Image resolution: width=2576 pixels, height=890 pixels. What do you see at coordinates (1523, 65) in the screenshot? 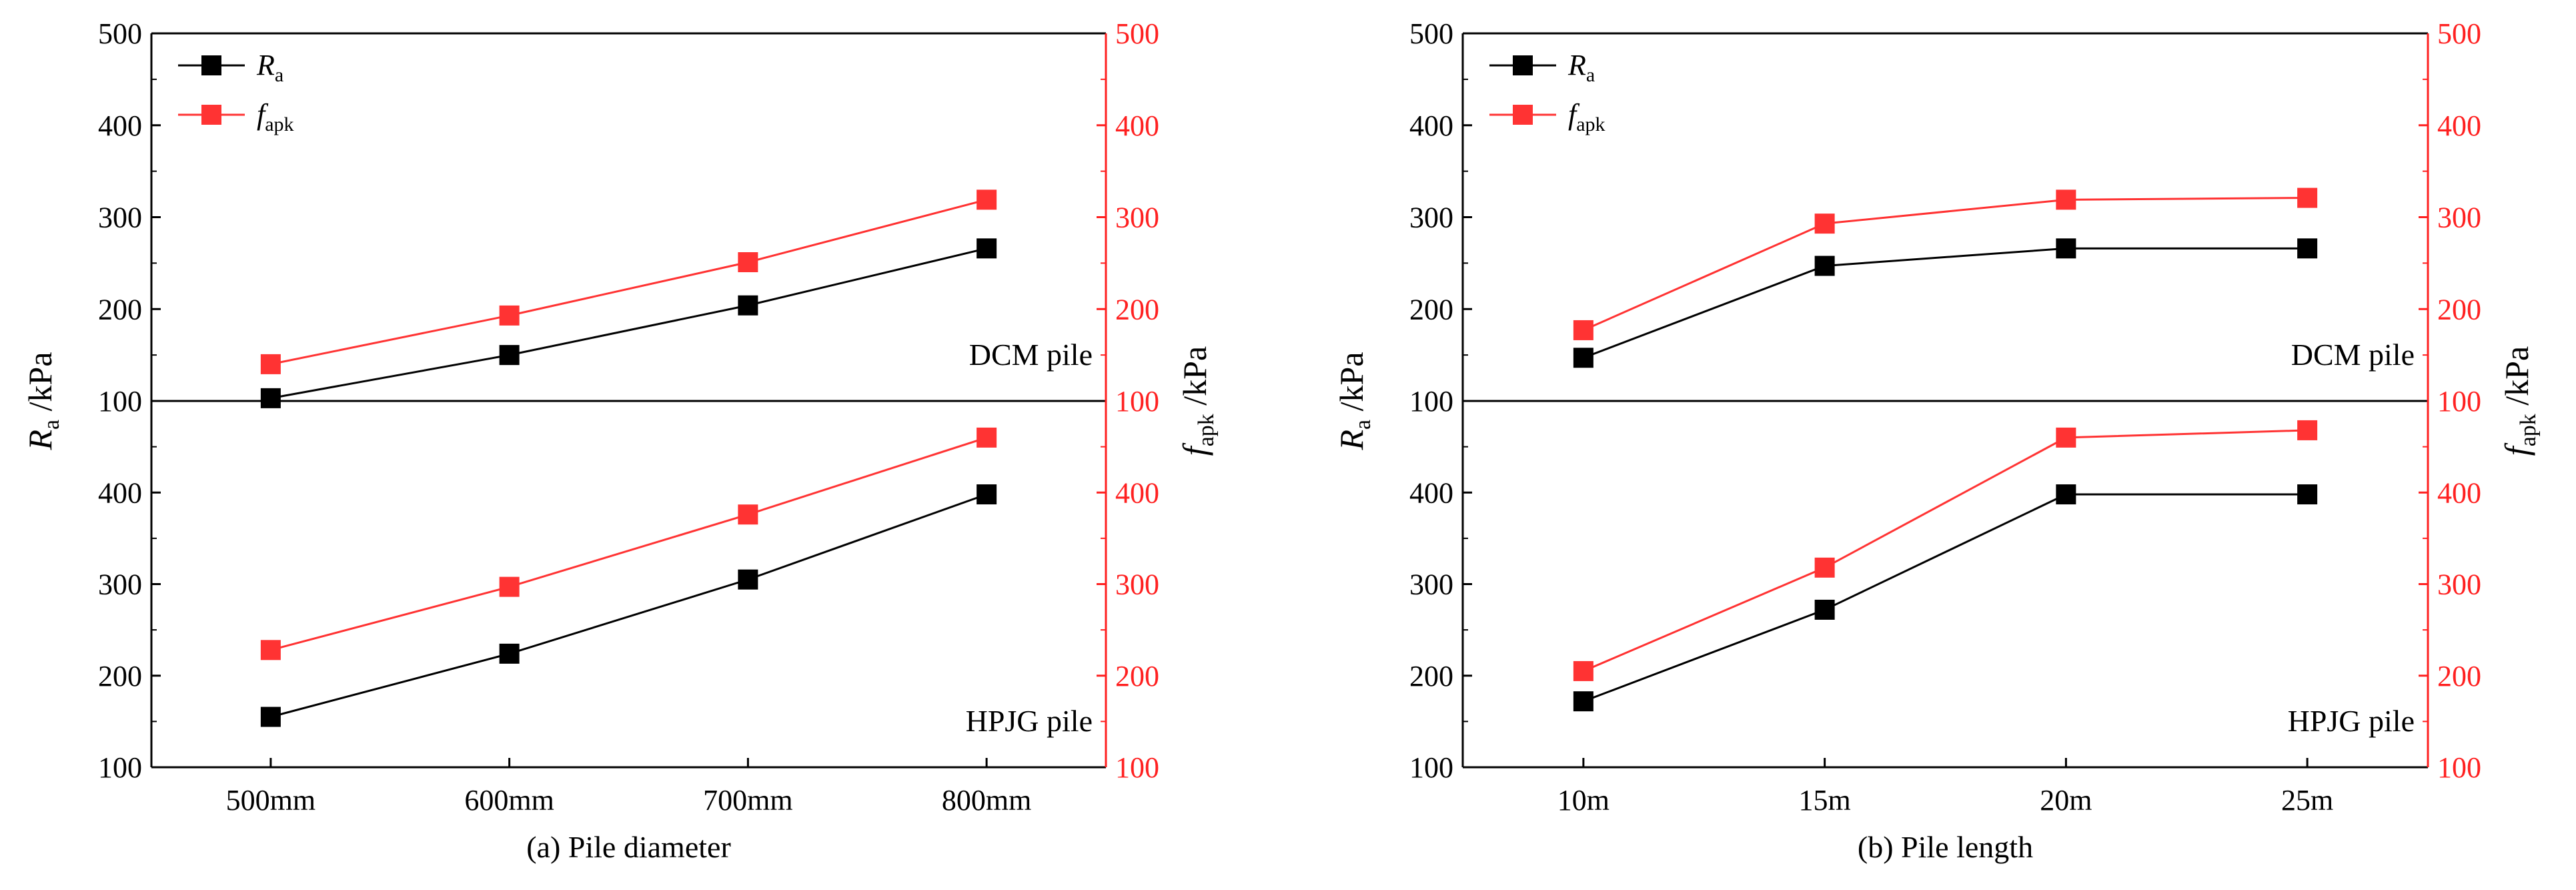
I see `legend-ra-marker` at bounding box center [1523, 65].